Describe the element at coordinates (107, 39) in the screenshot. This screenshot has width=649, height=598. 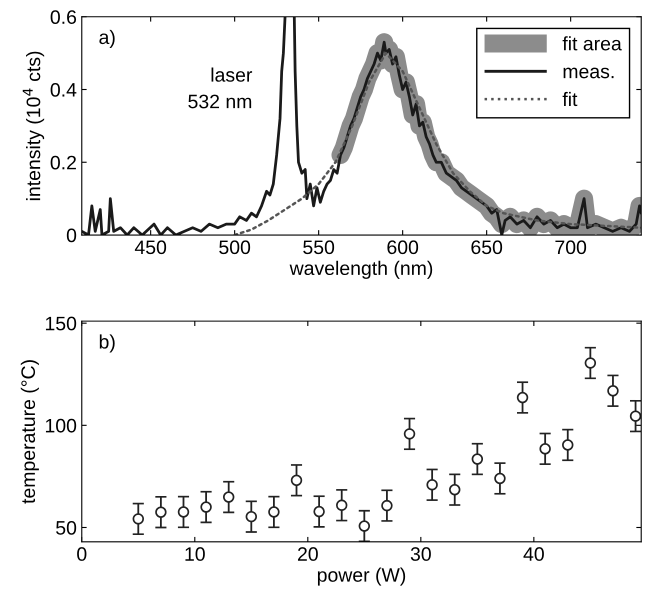
I see `annotation: a)` at that location.